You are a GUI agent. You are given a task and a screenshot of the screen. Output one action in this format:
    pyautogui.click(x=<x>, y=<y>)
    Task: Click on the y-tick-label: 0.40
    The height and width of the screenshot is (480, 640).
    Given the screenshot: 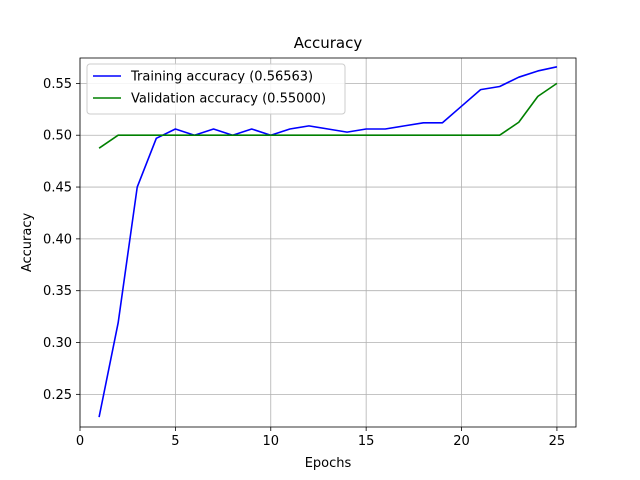 What is the action you would take?
    pyautogui.click(x=57, y=239)
    